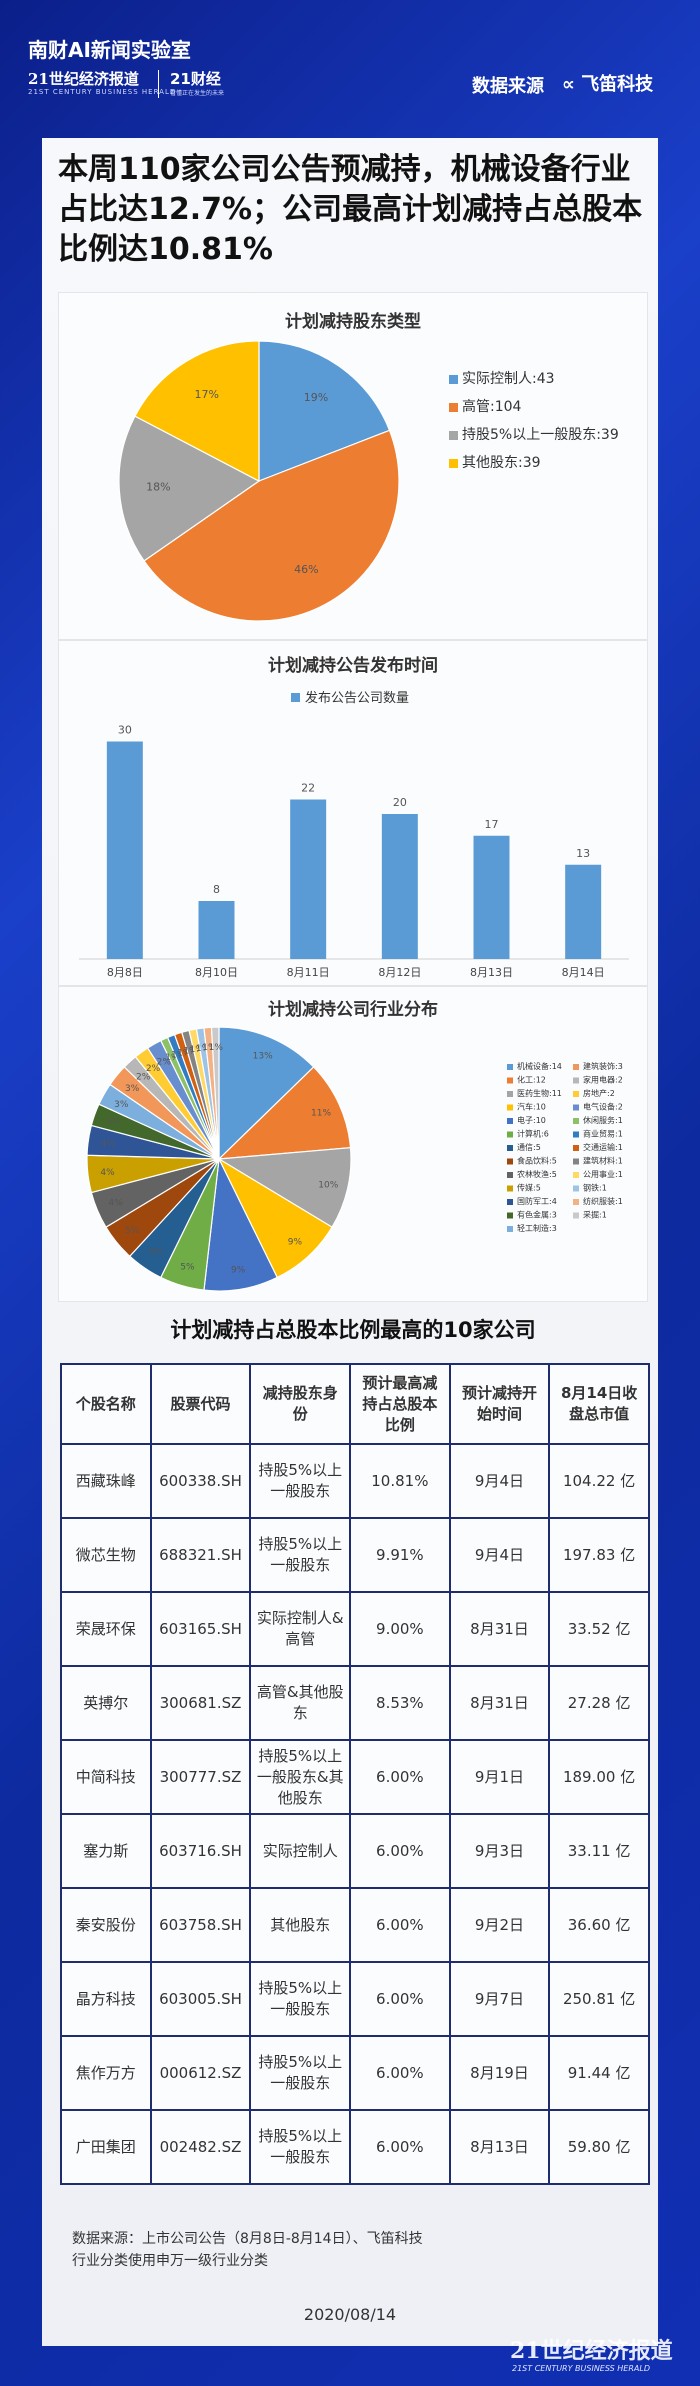 The height and width of the screenshot is (2386, 700). Describe the element at coordinates (599, 2073) in the screenshot. I see `table-cell: 91.44 亿` at that location.